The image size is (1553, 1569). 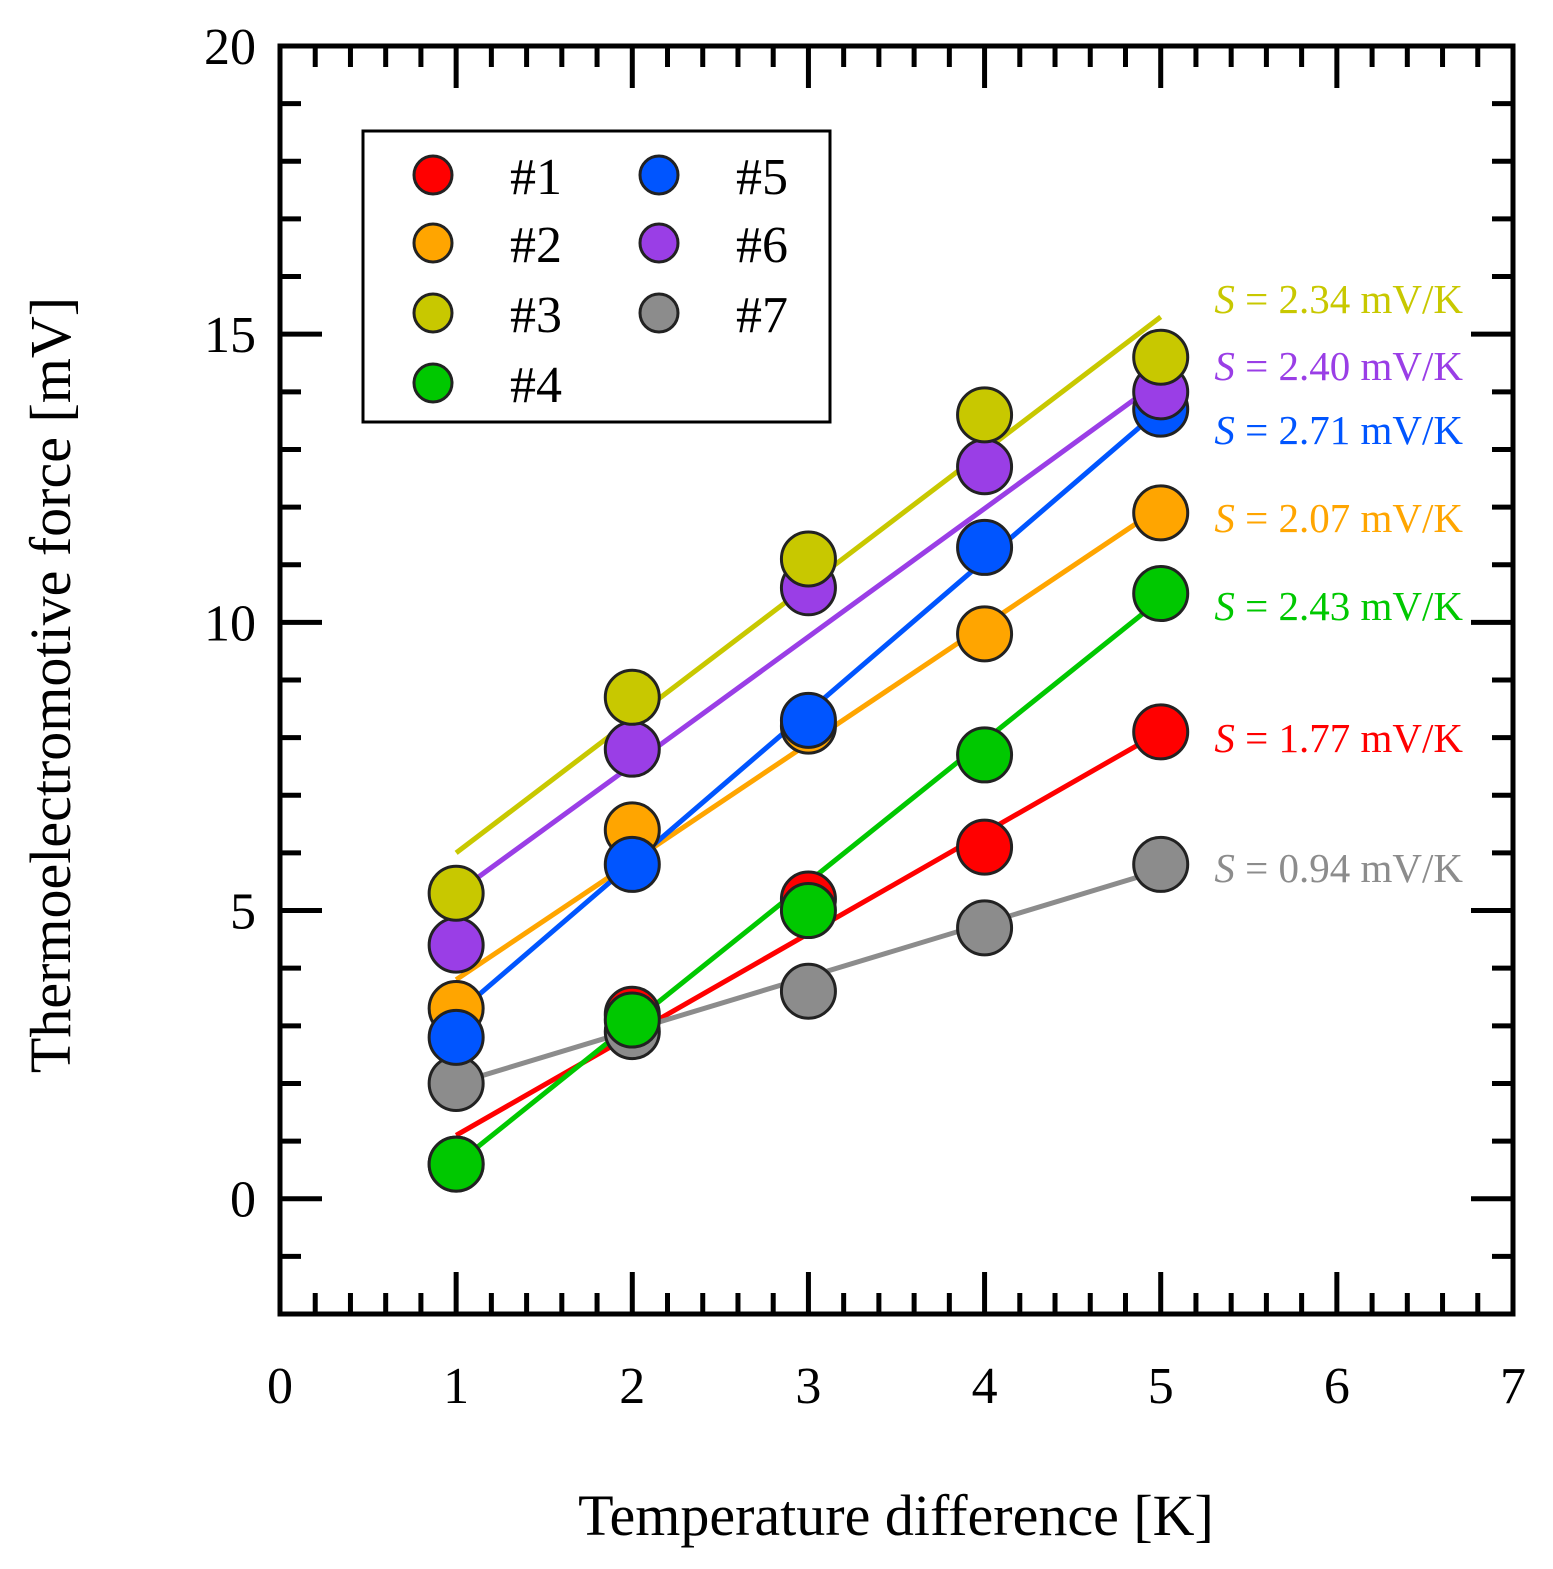 I want to click on slope-label: S = 2.43 mV/K, so click(x=1338, y=606).